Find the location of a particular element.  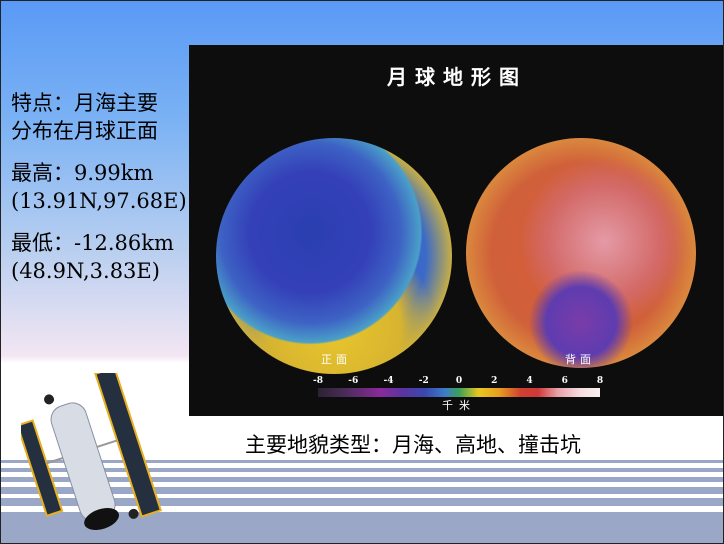

near-side-label: 正面 is located at coordinates (336, 359).